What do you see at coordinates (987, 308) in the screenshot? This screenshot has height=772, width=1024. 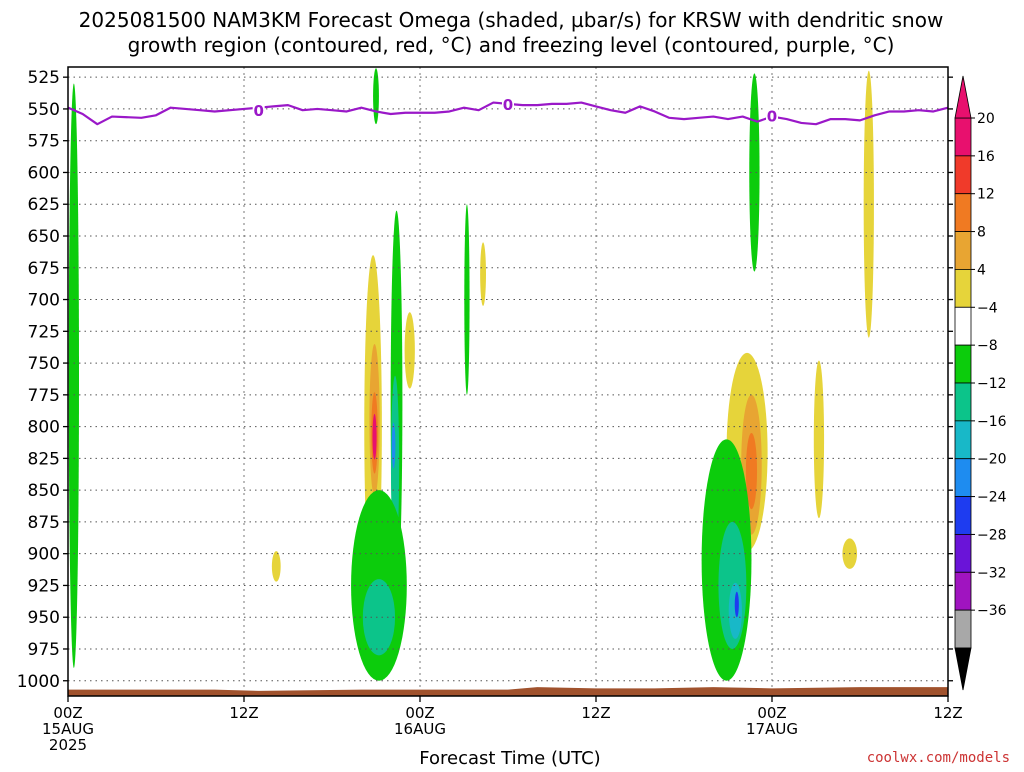 I see `colorbar-label-5: −4` at bounding box center [987, 308].